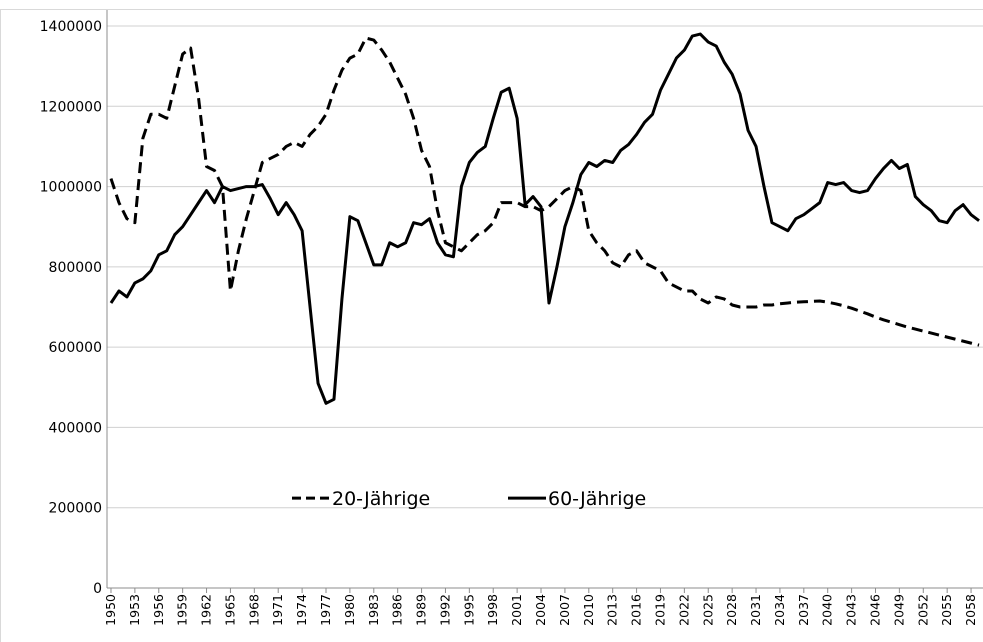  What do you see at coordinates (970, 610) in the screenshot?
I see `x-tick-label: 2058` at bounding box center [970, 610].